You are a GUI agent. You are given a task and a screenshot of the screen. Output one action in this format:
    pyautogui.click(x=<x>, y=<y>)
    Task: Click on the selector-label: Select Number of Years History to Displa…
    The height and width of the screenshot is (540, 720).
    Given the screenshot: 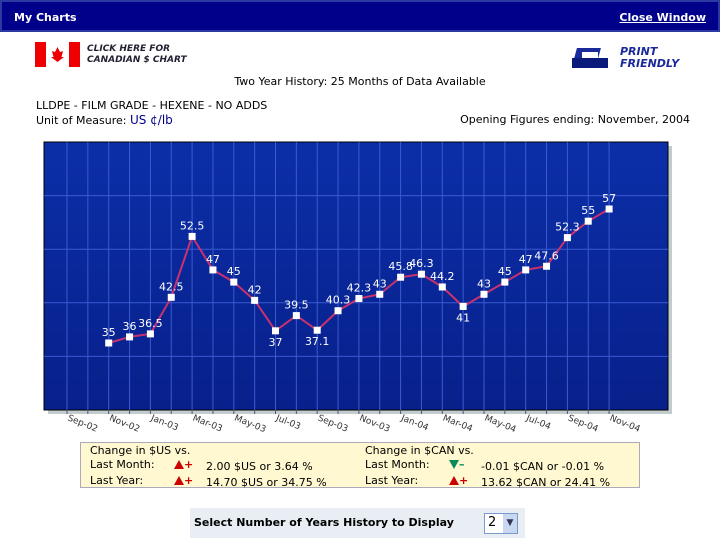 What is the action you would take?
    pyautogui.click(x=324, y=522)
    